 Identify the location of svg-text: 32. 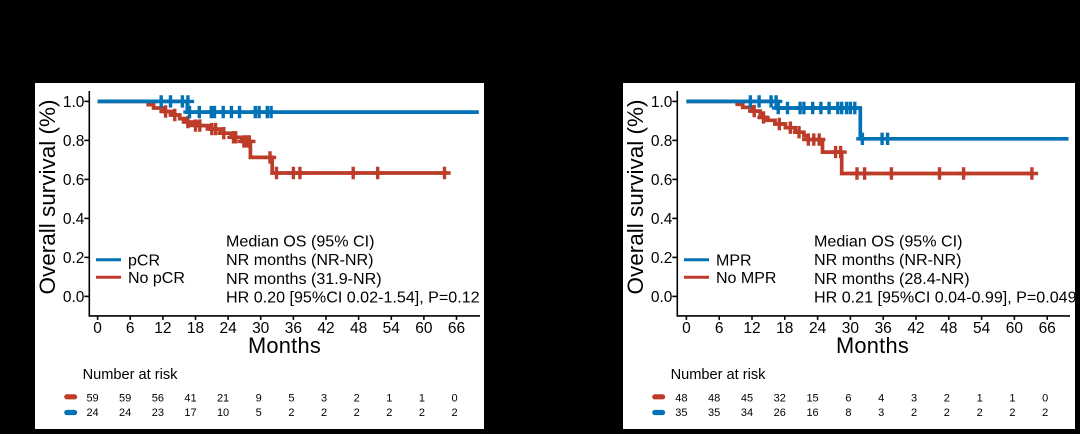
(780, 398).